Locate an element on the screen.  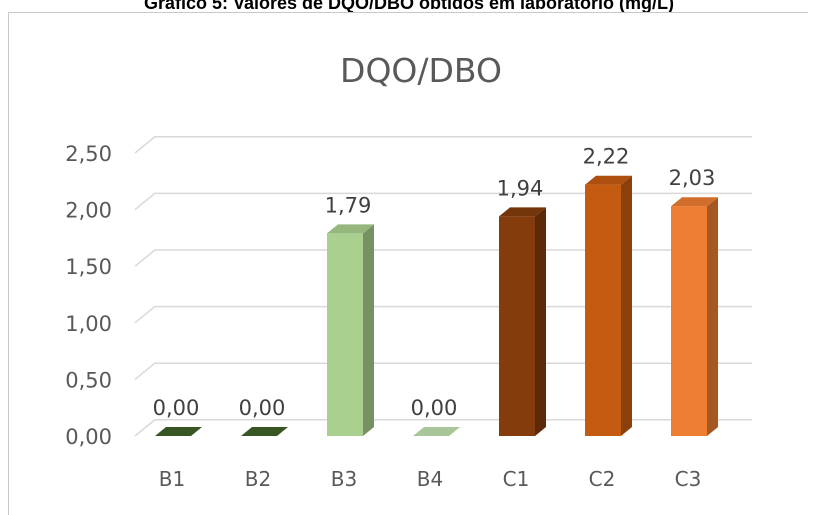
bar-c3 is located at coordinates (694, 316).